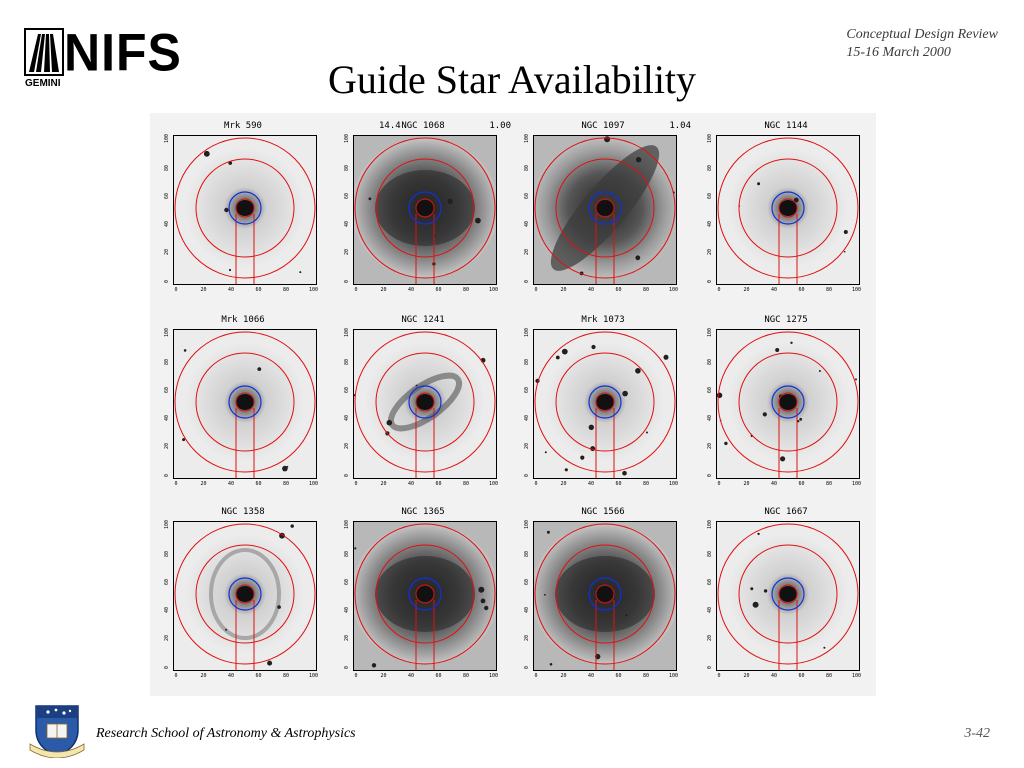 The image size is (1024, 768). Describe the element at coordinates (786, 512) in the screenshot. I see `panel-name: NGC 1667` at that location.